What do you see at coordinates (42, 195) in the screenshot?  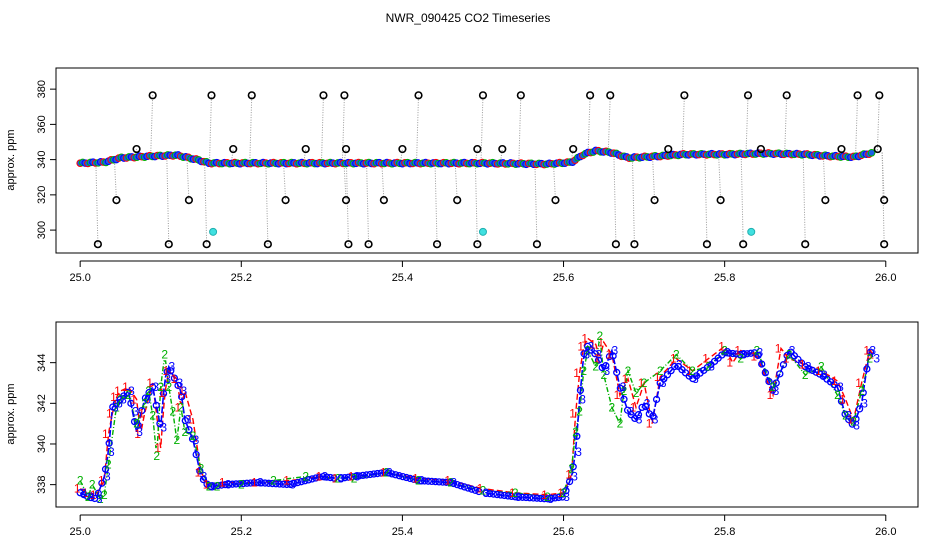 I see `top-ytick-label: 320` at bounding box center [42, 195].